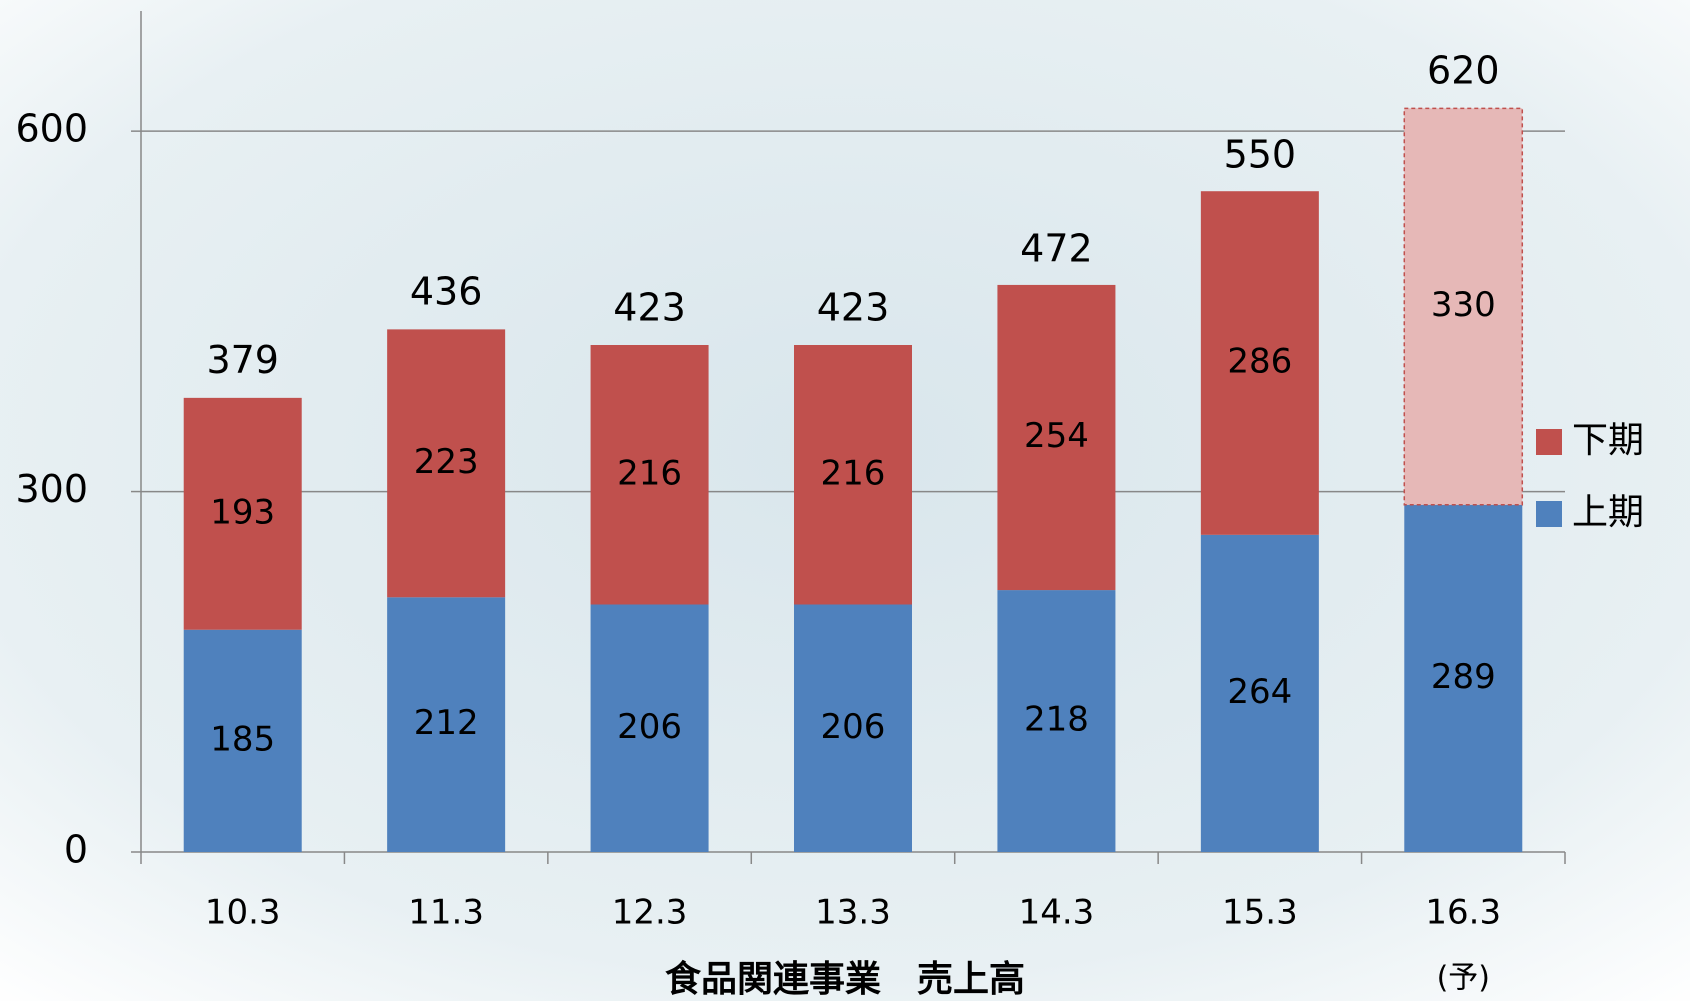  Describe the element at coordinates (446, 913) in the screenshot. I see `x-tick-label: 11.3` at that location.